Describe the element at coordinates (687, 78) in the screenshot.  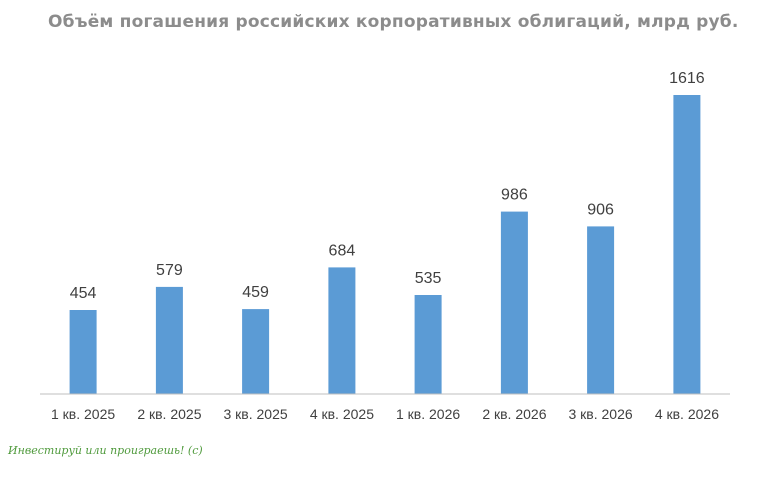
I see `value-label-8: 1616` at that location.